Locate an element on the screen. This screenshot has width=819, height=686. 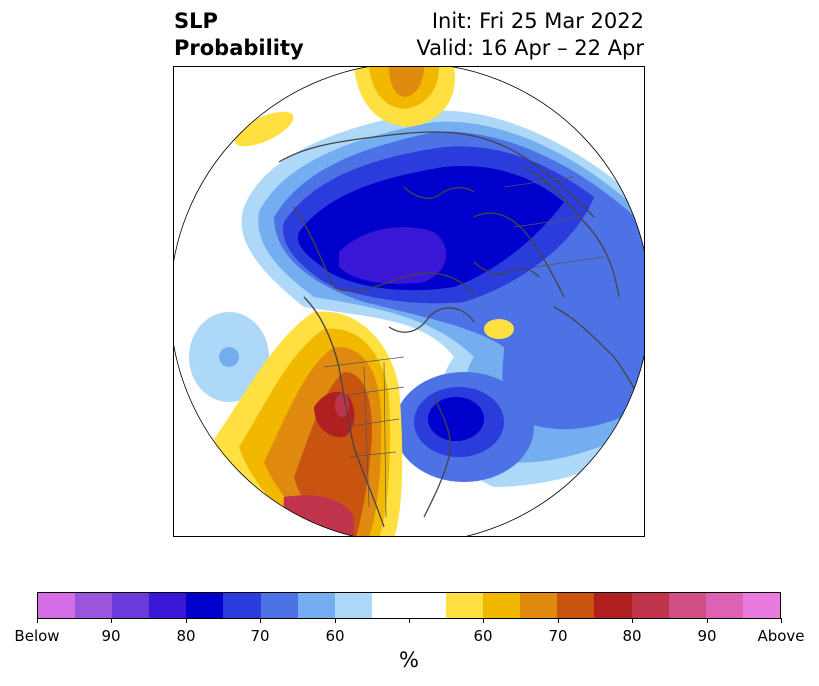
colorbar is located at coordinates (409, 605).